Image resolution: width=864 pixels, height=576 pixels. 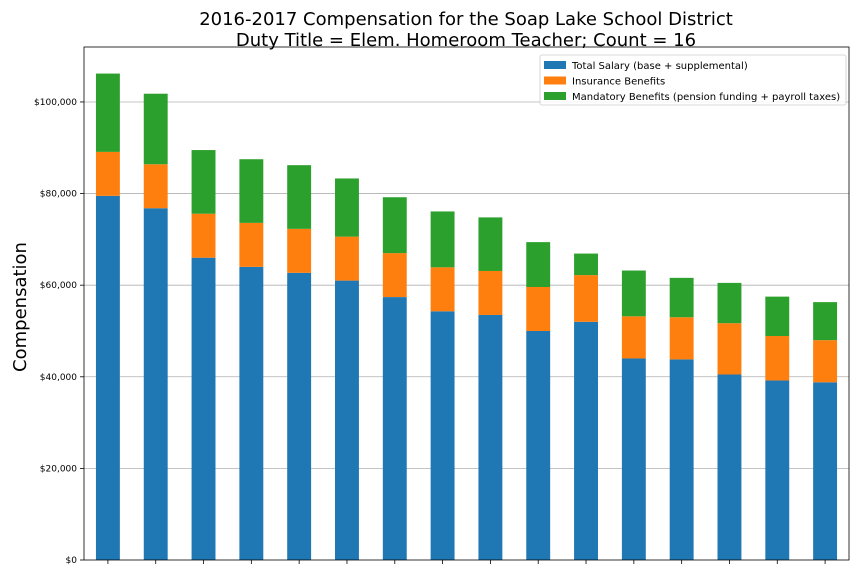 I want to click on y-axis-ticks: $0 $20,000 $40,000 $60,000 $80,000 $100,000, so click(x=59, y=332).